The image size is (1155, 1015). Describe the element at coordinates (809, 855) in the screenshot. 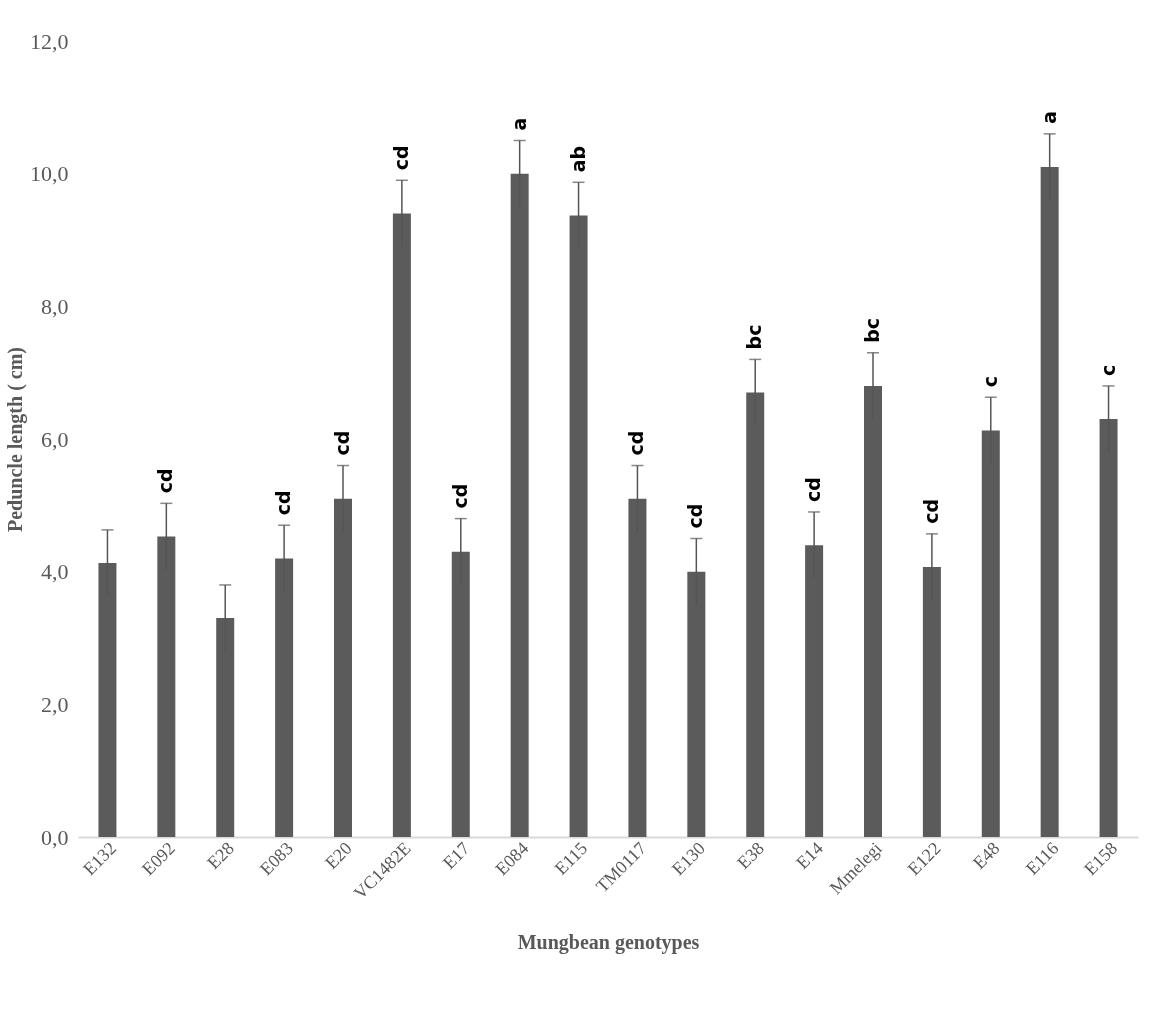

I see `x-tick-label: E14` at that location.